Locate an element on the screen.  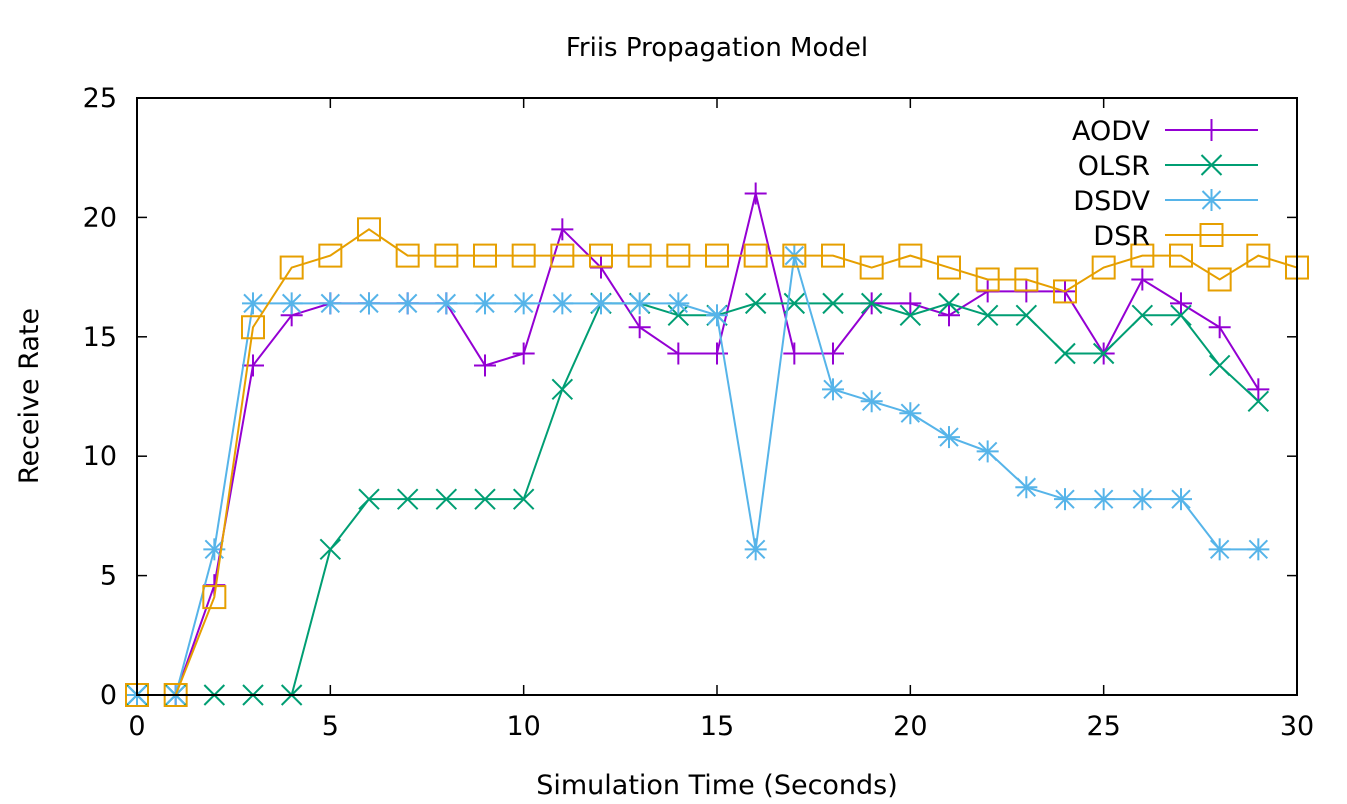
legend-label: AODV is located at coordinates (1111, 131).